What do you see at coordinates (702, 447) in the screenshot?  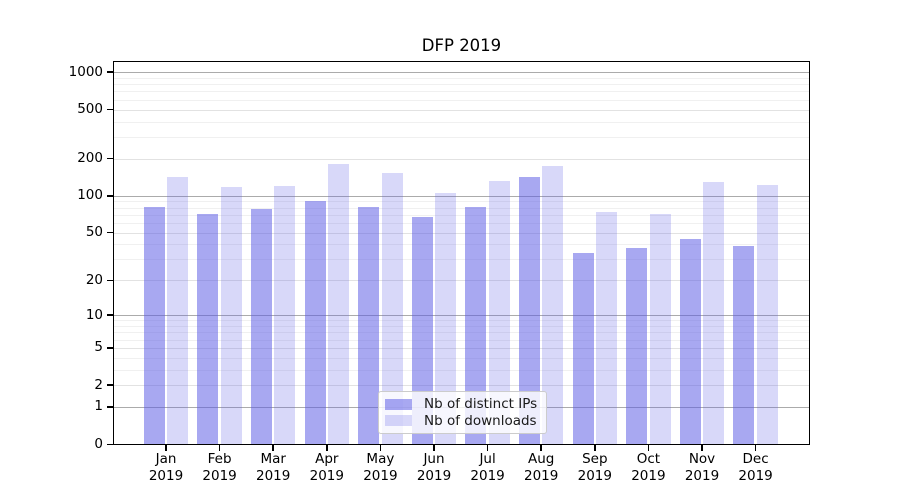 I see `x-tick-nov` at bounding box center [702, 447].